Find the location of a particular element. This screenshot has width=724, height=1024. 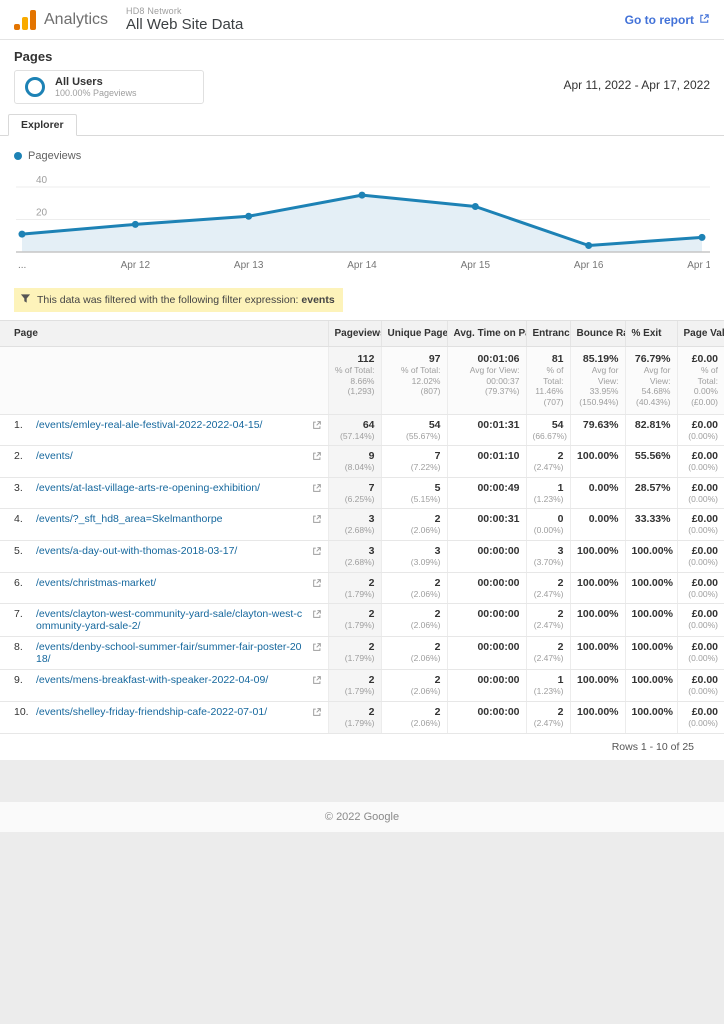

totals-value: £0.00 is located at coordinates (704, 359).